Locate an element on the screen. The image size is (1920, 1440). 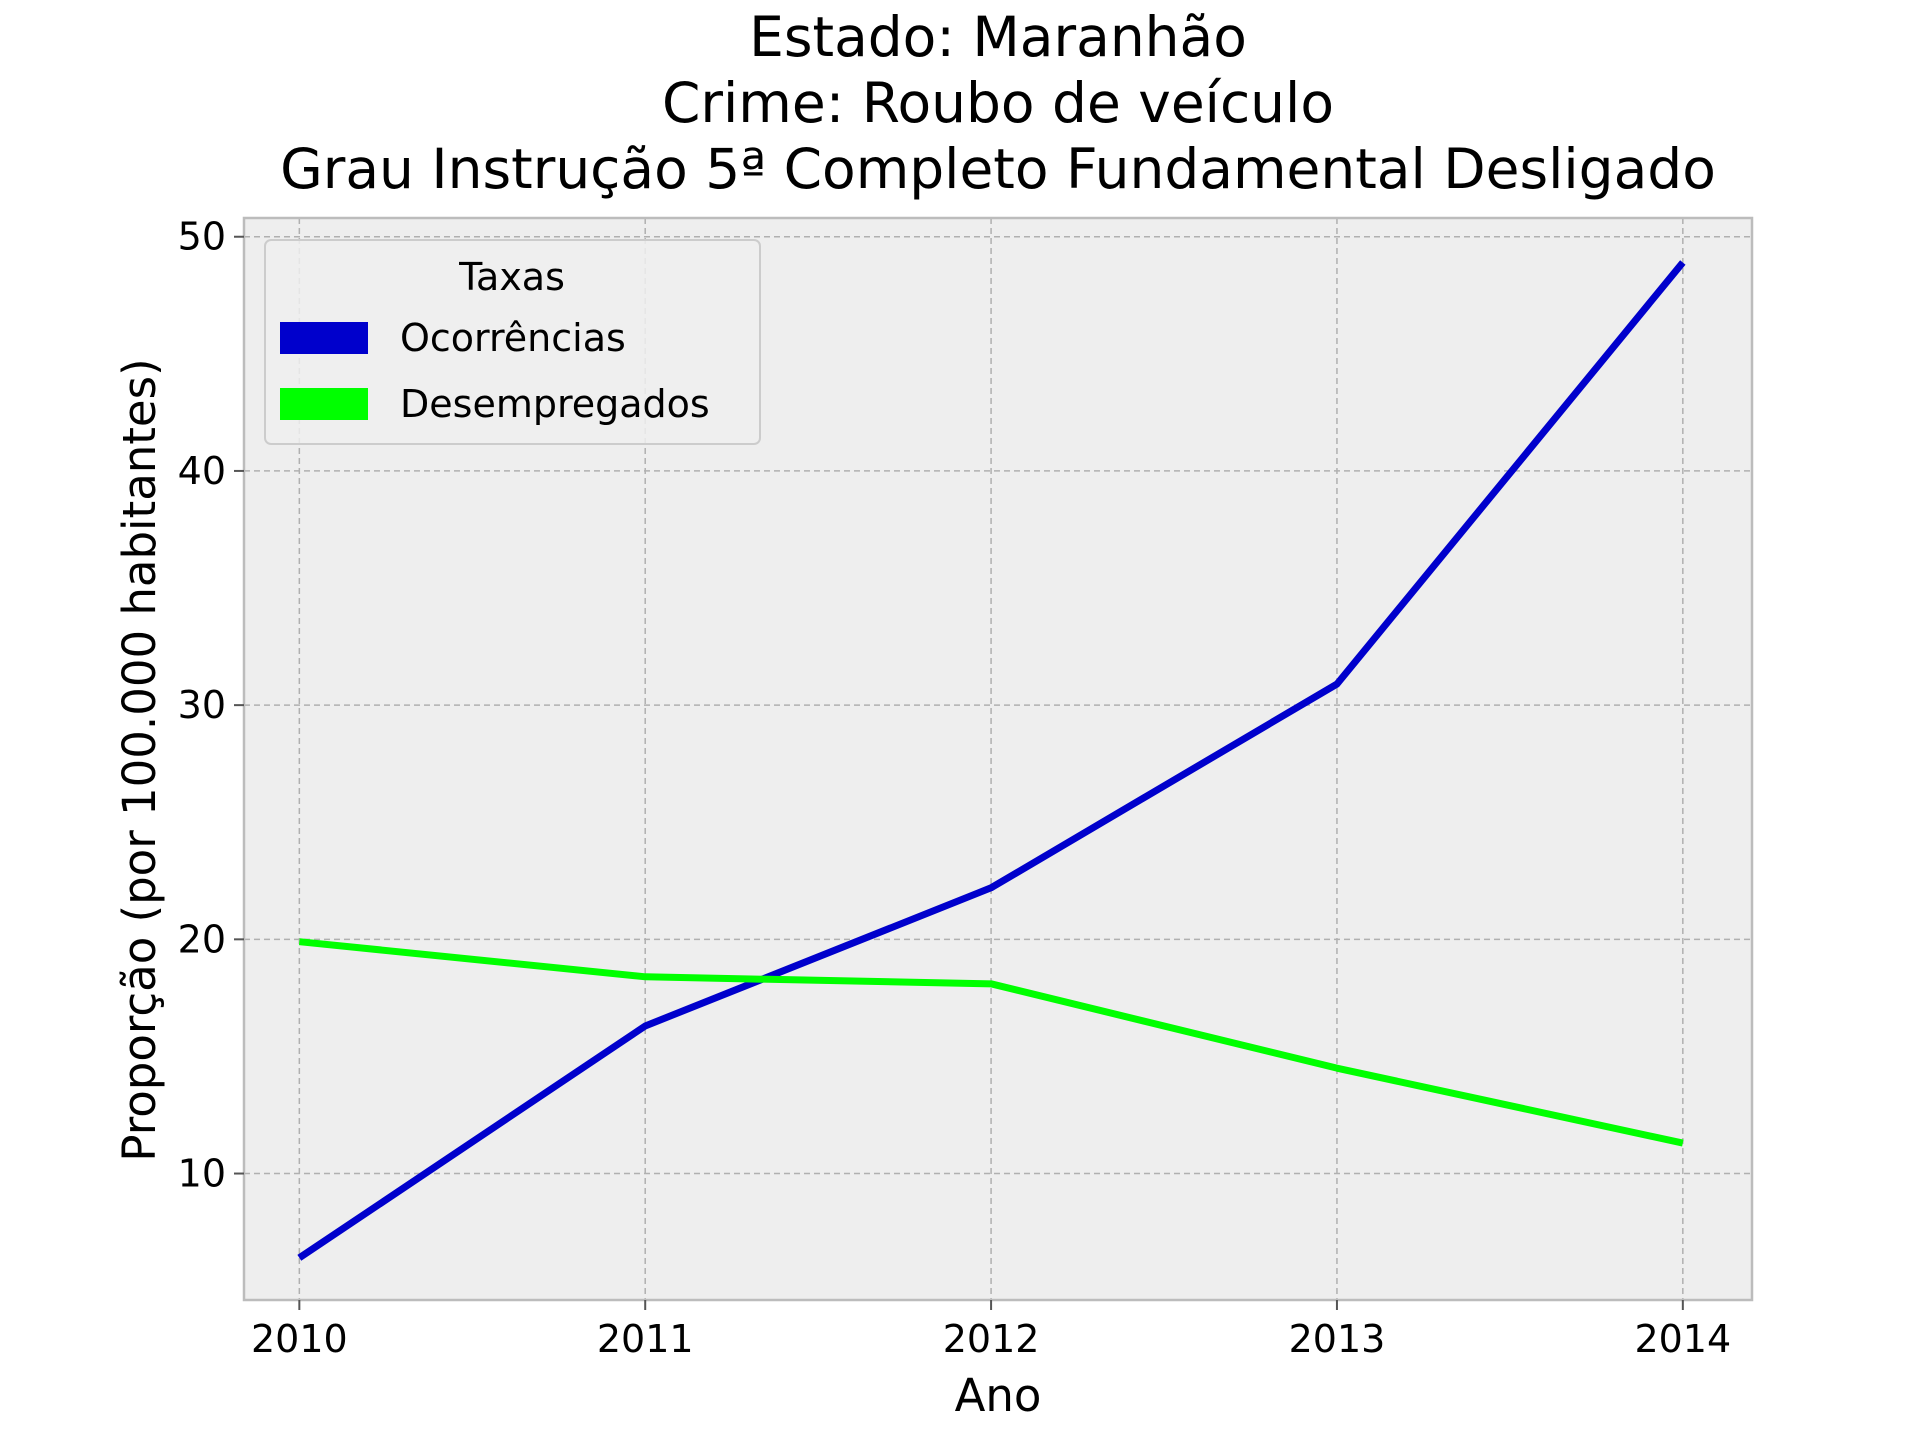
legend: Taxas Ocorrências Desempregados is located at coordinates (512, 342).